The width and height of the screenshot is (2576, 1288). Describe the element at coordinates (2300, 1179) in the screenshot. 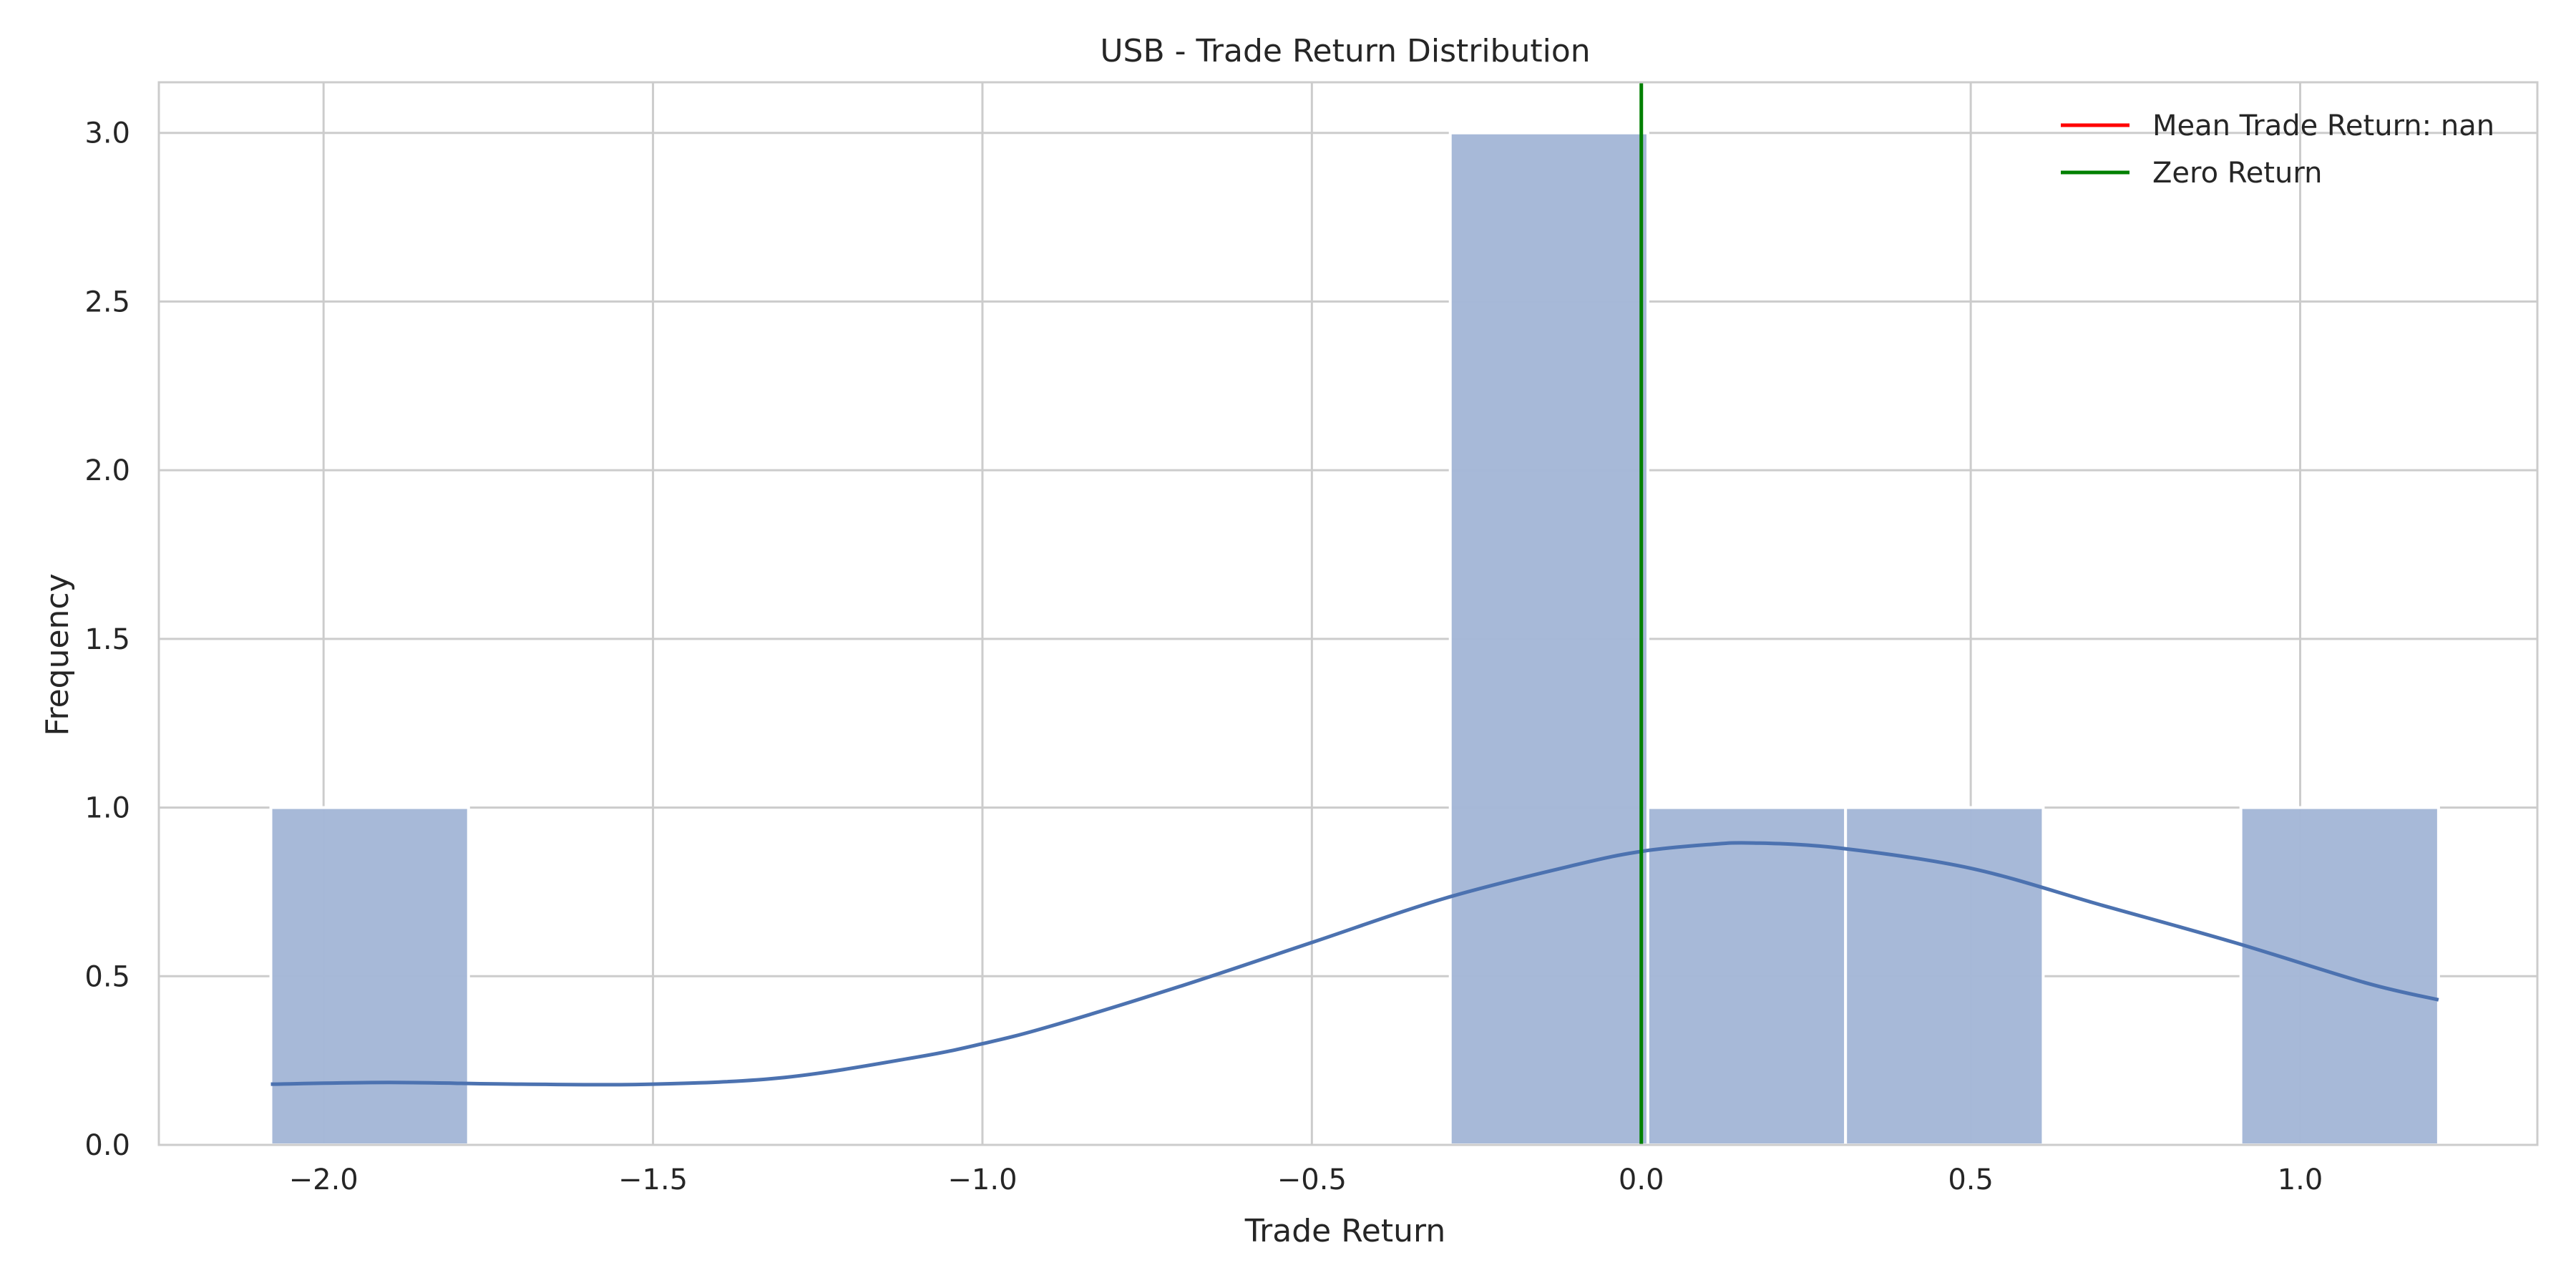

I see `x-tick-label-6: 1.0` at that location.